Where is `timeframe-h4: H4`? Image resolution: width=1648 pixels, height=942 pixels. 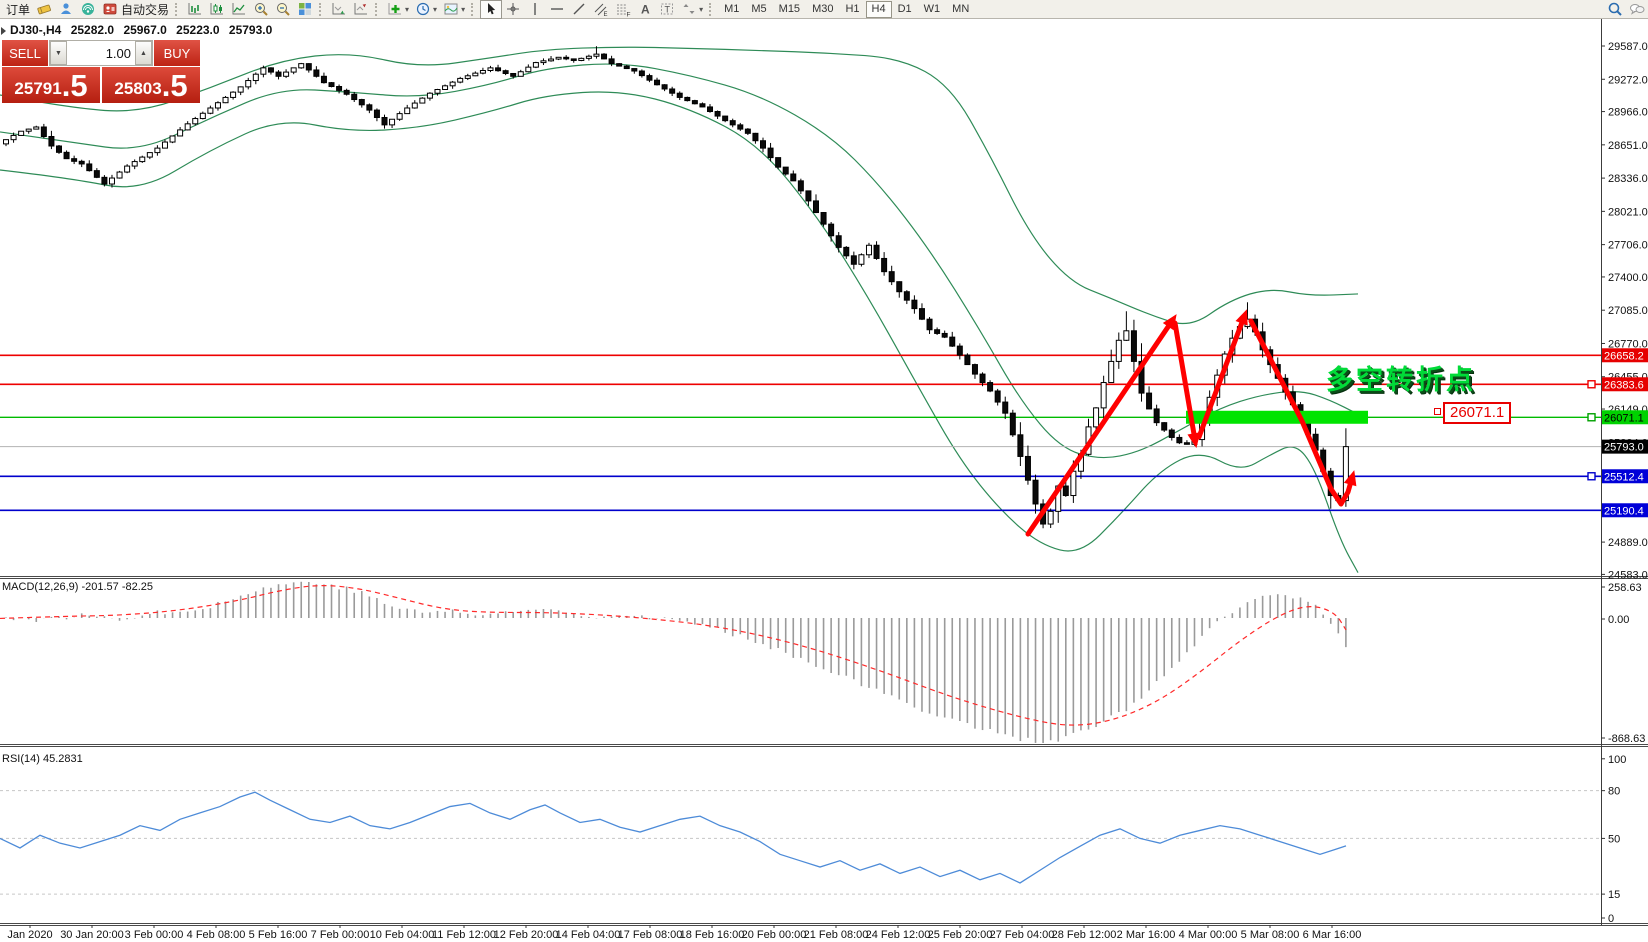 timeframe-h4: H4 is located at coordinates (878, 9).